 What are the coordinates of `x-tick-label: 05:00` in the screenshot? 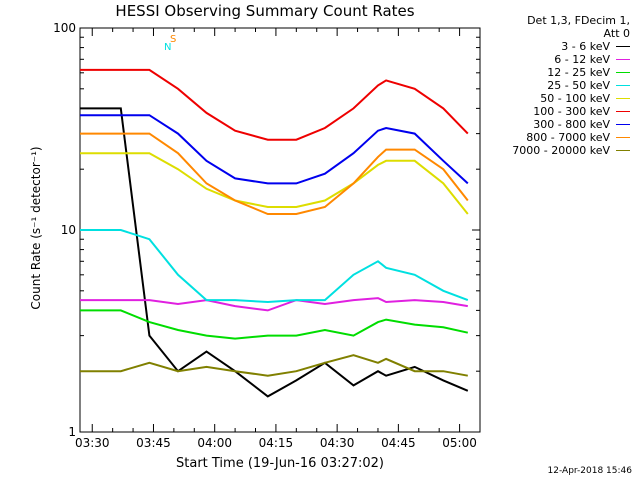 It's located at (459, 443).